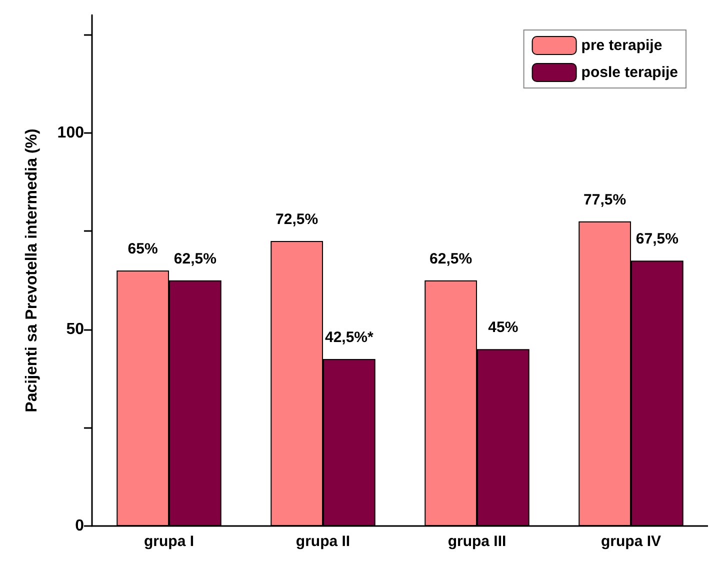 The image size is (712, 563). Describe the element at coordinates (79, 526) in the screenshot. I see `y-tick-label: 0` at that location.